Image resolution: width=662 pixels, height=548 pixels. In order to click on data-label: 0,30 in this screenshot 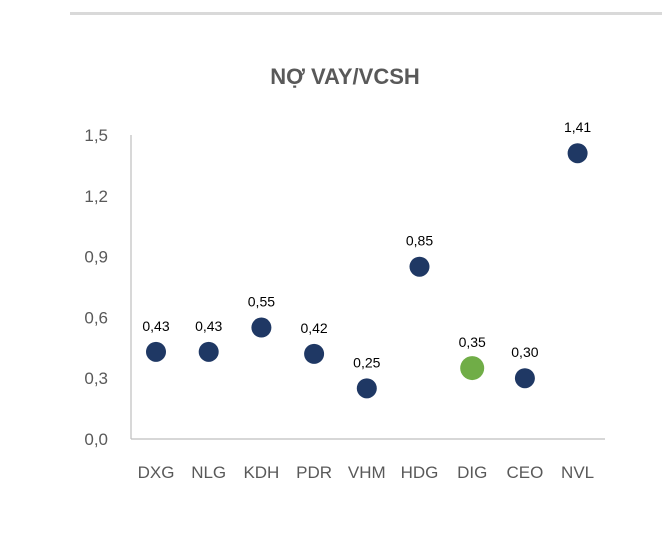, I will do `click(524, 352)`.